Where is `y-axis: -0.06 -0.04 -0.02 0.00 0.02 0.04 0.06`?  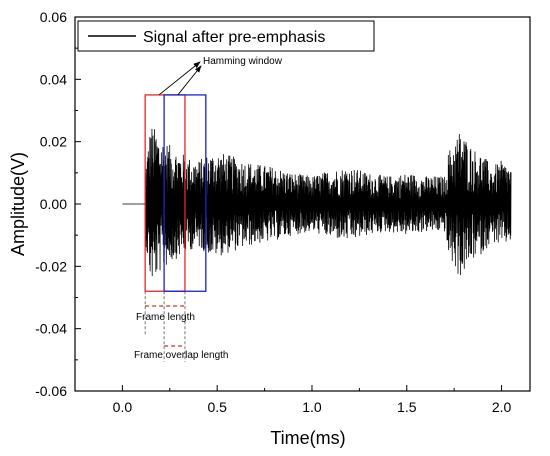
y-axis: -0.06 -0.04 -0.02 0.00 0.02 0.04 0.06 is located at coordinates (58, 204).